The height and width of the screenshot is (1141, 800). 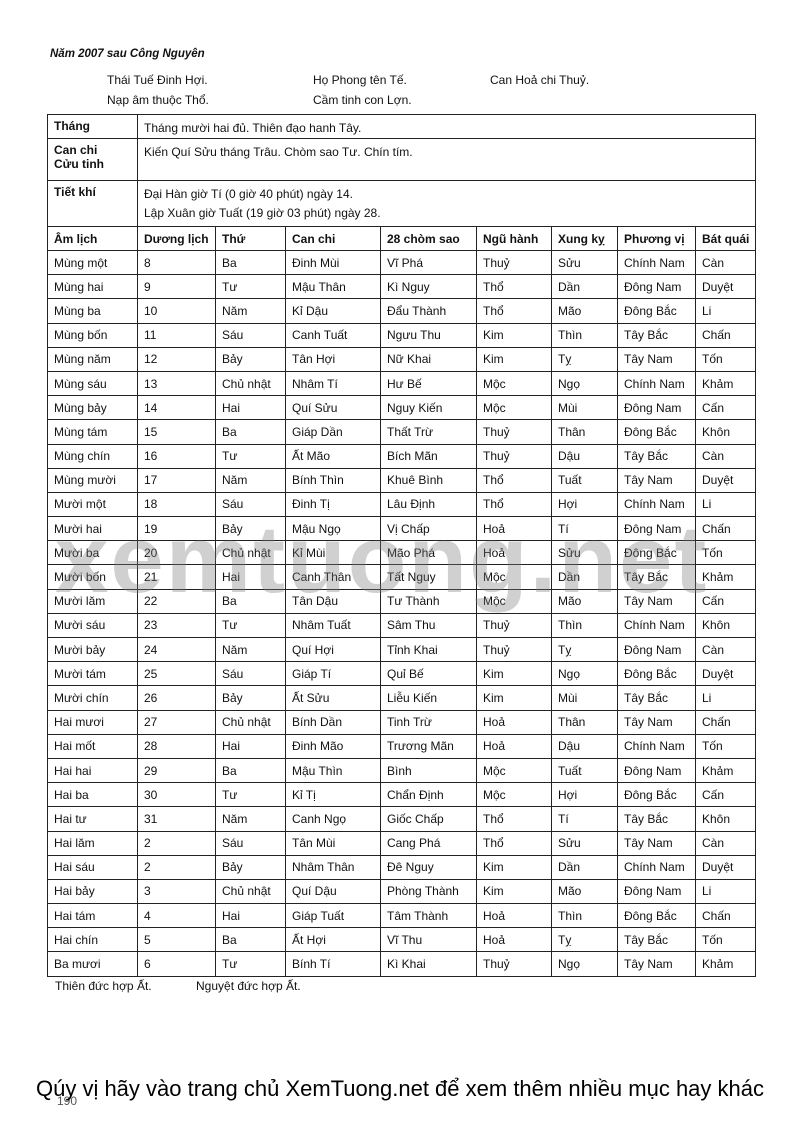 What do you see at coordinates (428, 674) in the screenshot?
I see `table-cell: Quỉ Bế` at bounding box center [428, 674].